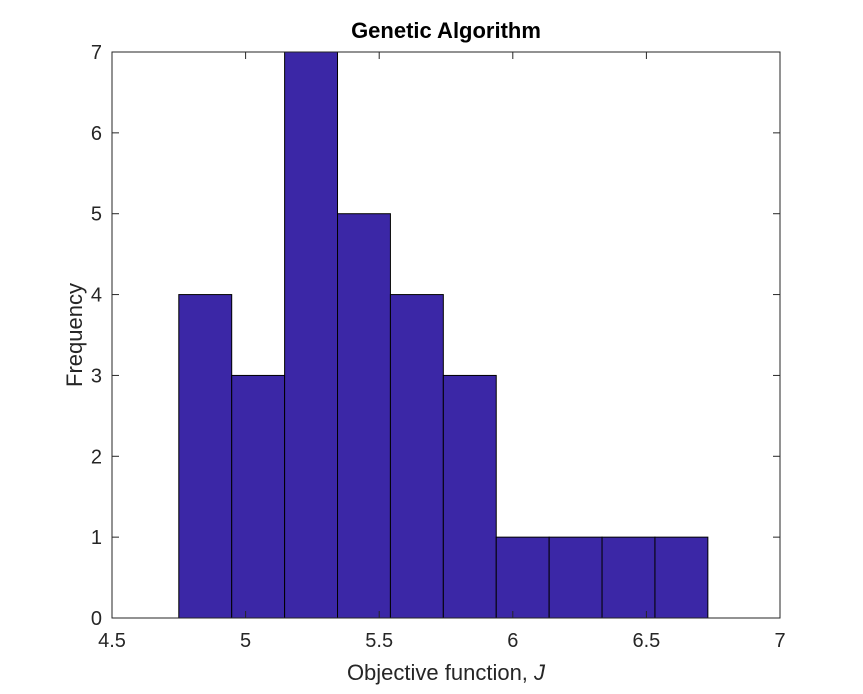  I want to click on y-tick-label: 7, so click(96, 53).